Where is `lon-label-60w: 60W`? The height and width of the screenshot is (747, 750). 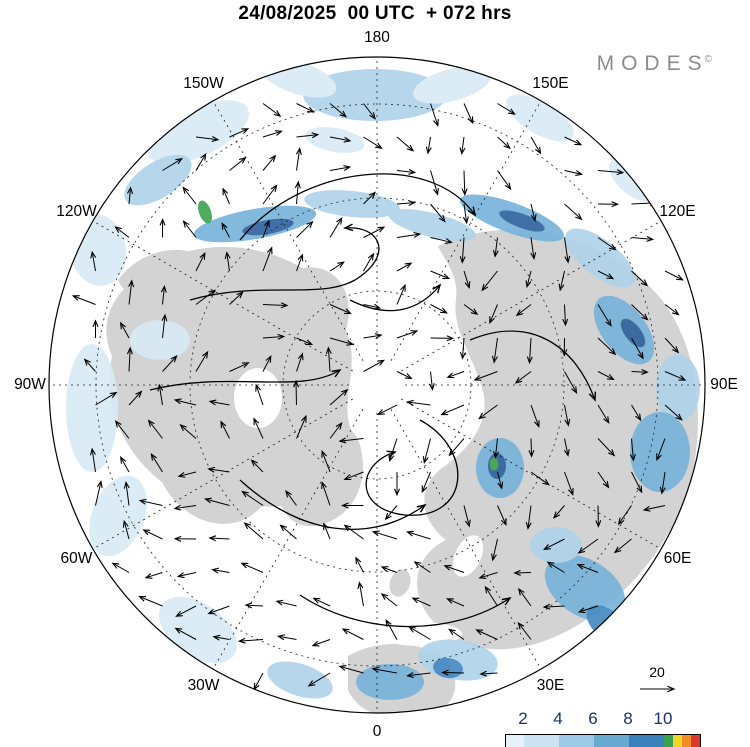 lon-label-60w: 60W is located at coordinates (76, 558).